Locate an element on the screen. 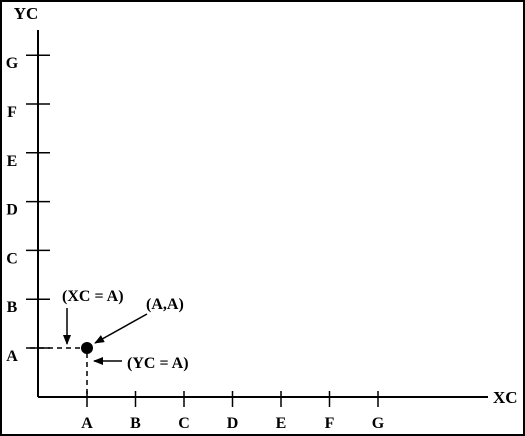 The height and width of the screenshot is (436, 525). x-condition-label: (XC = A) is located at coordinates (93, 296).